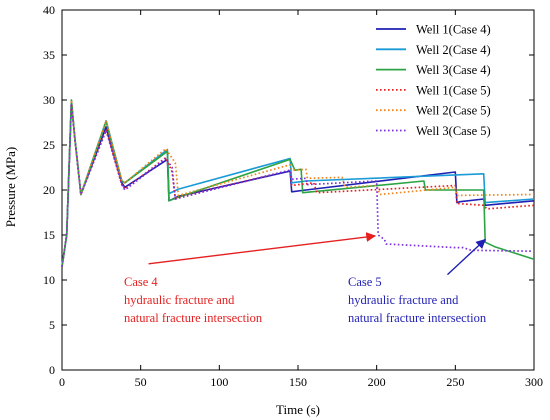  I want to click on legend-label: Well 2(Case 5), so click(453, 111).